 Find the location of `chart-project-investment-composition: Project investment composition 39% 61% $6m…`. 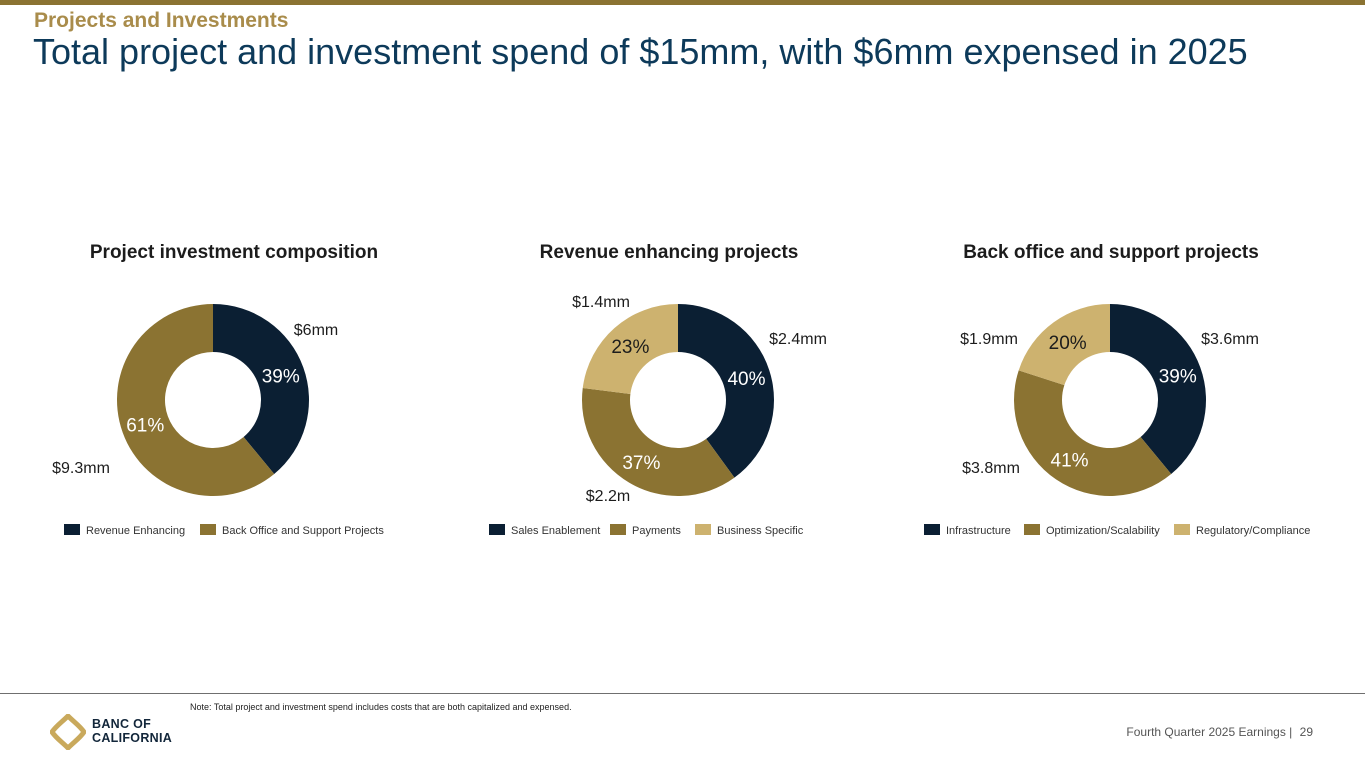

chart-project-investment-composition: Project investment composition 39% 61% $6m… is located at coordinates (234, 395).